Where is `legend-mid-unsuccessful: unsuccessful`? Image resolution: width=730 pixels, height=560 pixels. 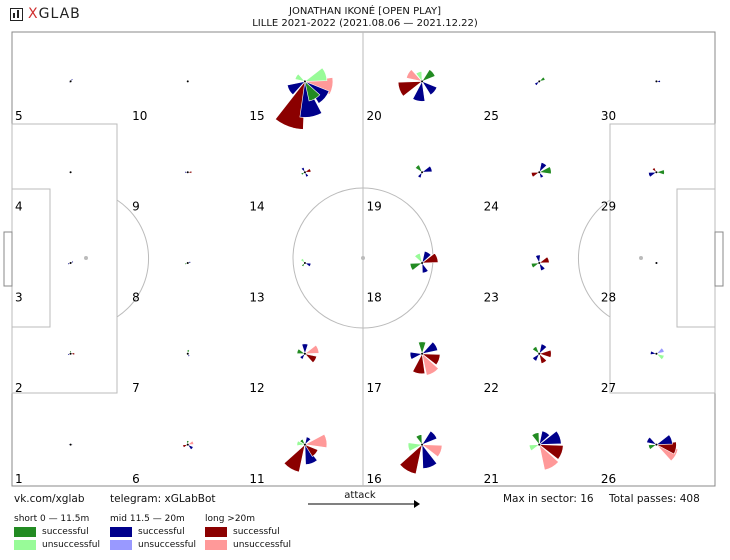
legend-mid-unsuccessful: unsuccessful is located at coordinates (153, 545).